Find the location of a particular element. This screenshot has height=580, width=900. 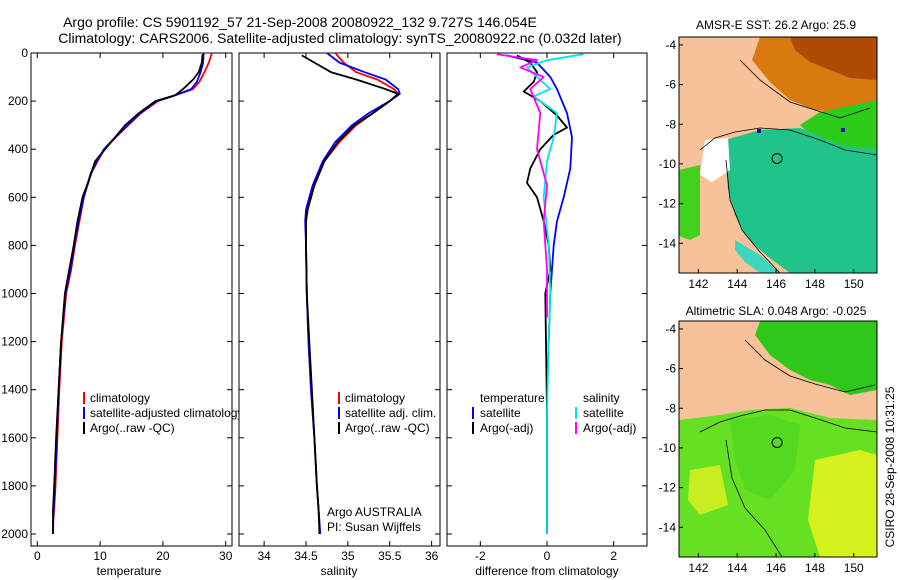

salinity-x-tick-label: 34.5 is located at coordinates (306, 556).